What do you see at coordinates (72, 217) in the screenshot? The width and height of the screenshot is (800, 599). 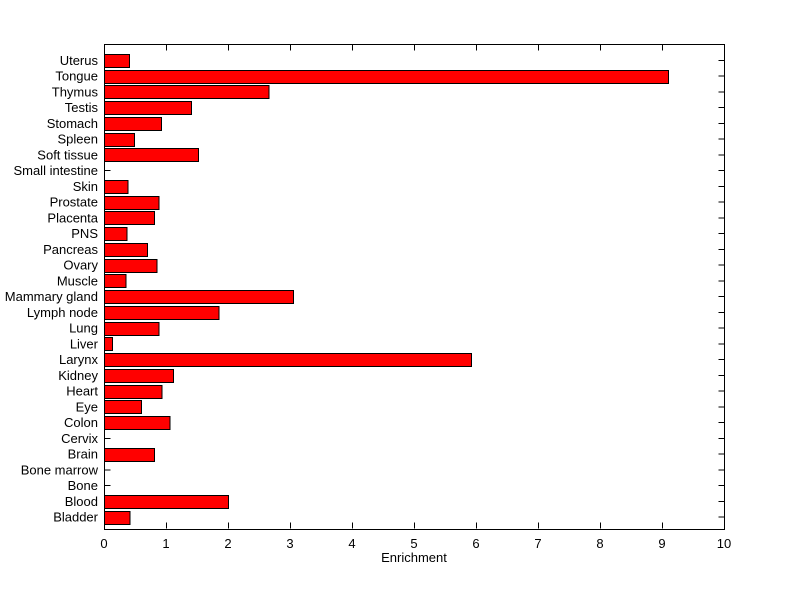 I see `category-label-placenta: Placenta` at bounding box center [72, 217].